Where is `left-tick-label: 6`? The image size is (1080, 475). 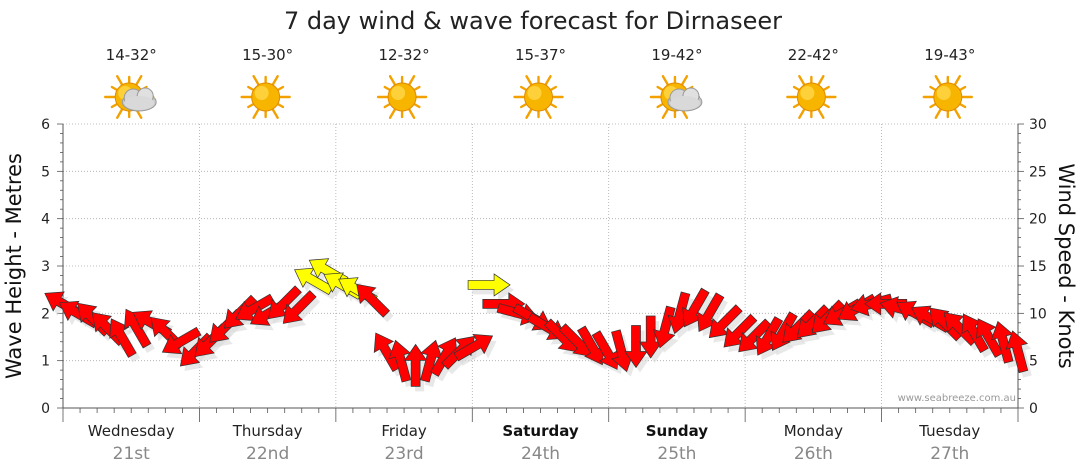
left-tick-label: 6 is located at coordinates (45, 125).